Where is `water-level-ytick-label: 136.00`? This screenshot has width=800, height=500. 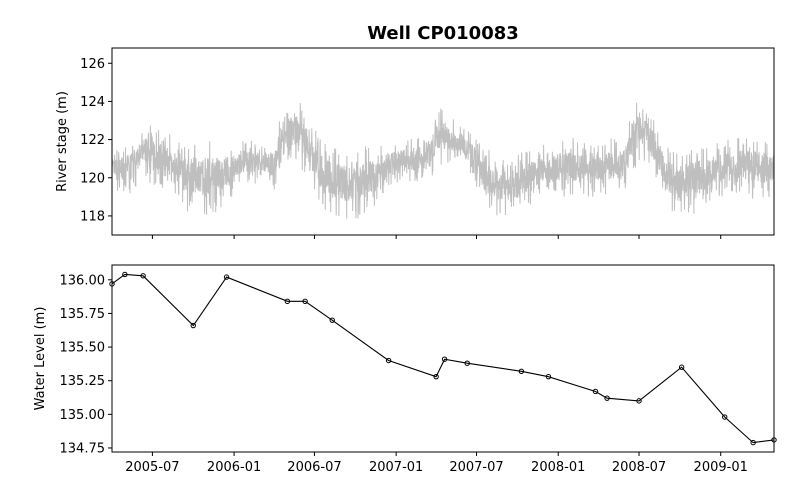 water-level-ytick-label: 136.00 is located at coordinates (83, 280).